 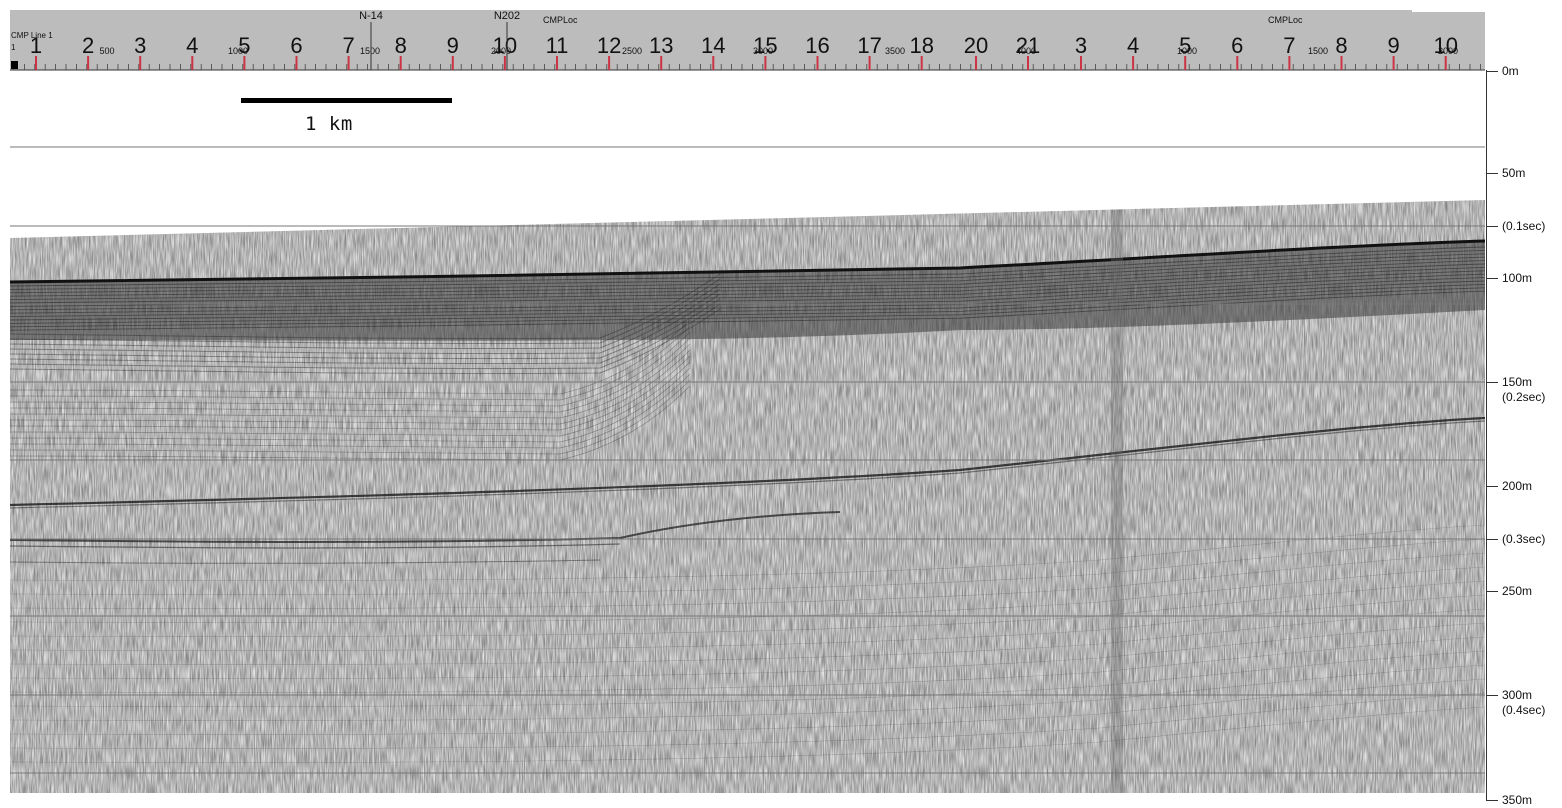 What do you see at coordinates (1026, 51) in the screenshot?
I see `cmp-number: 4000` at bounding box center [1026, 51].